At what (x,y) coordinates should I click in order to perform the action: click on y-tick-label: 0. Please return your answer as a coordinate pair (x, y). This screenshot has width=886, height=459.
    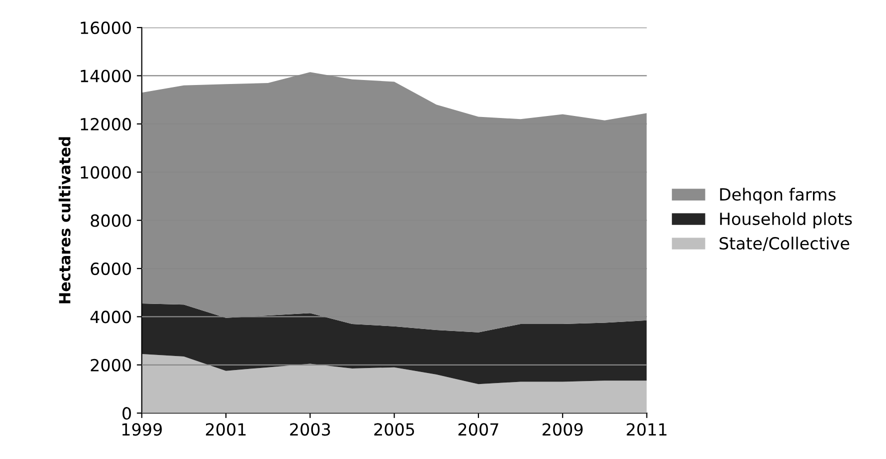
    Looking at the image, I should click on (126, 413).